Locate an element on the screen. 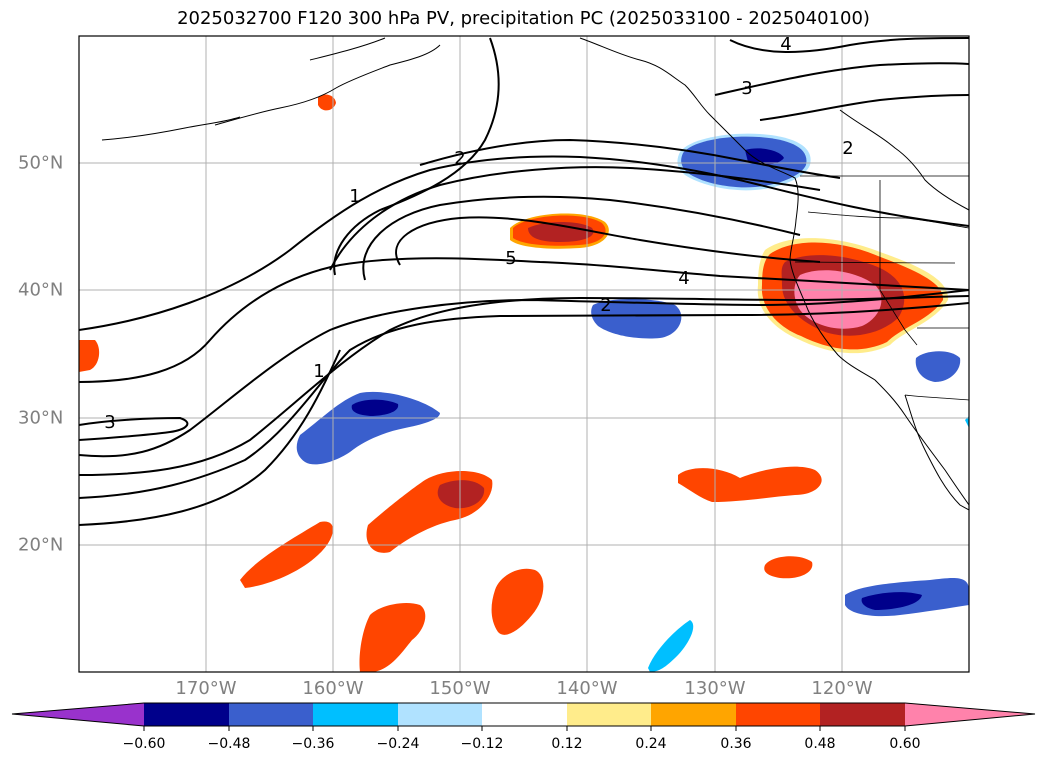 The width and height of the screenshot is (1047, 765). lon-label: 120°W is located at coordinates (842, 688).